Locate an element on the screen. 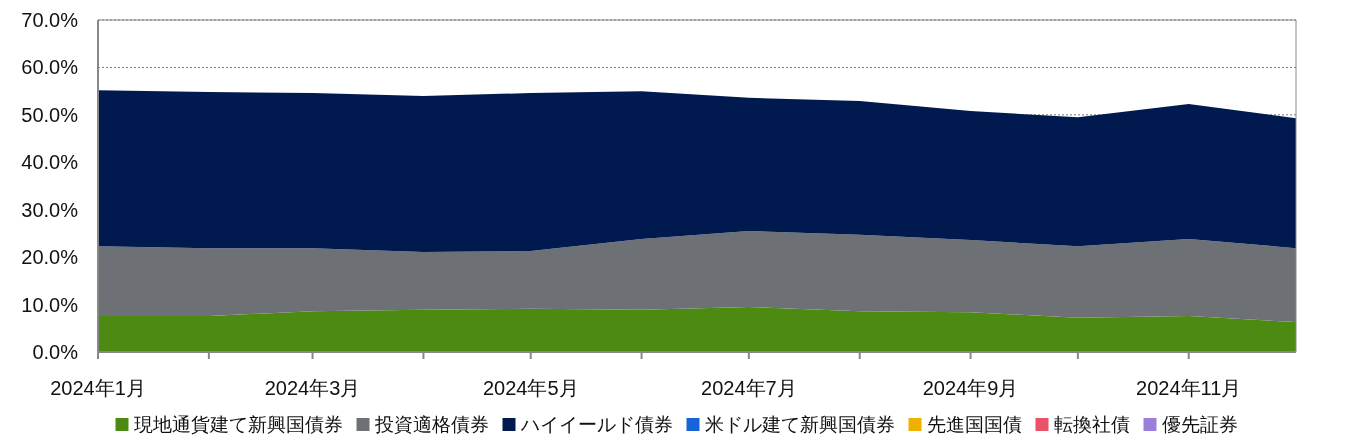 The height and width of the screenshot is (438, 1353). legend-label: 投資適格債券 is located at coordinates (431, 424).